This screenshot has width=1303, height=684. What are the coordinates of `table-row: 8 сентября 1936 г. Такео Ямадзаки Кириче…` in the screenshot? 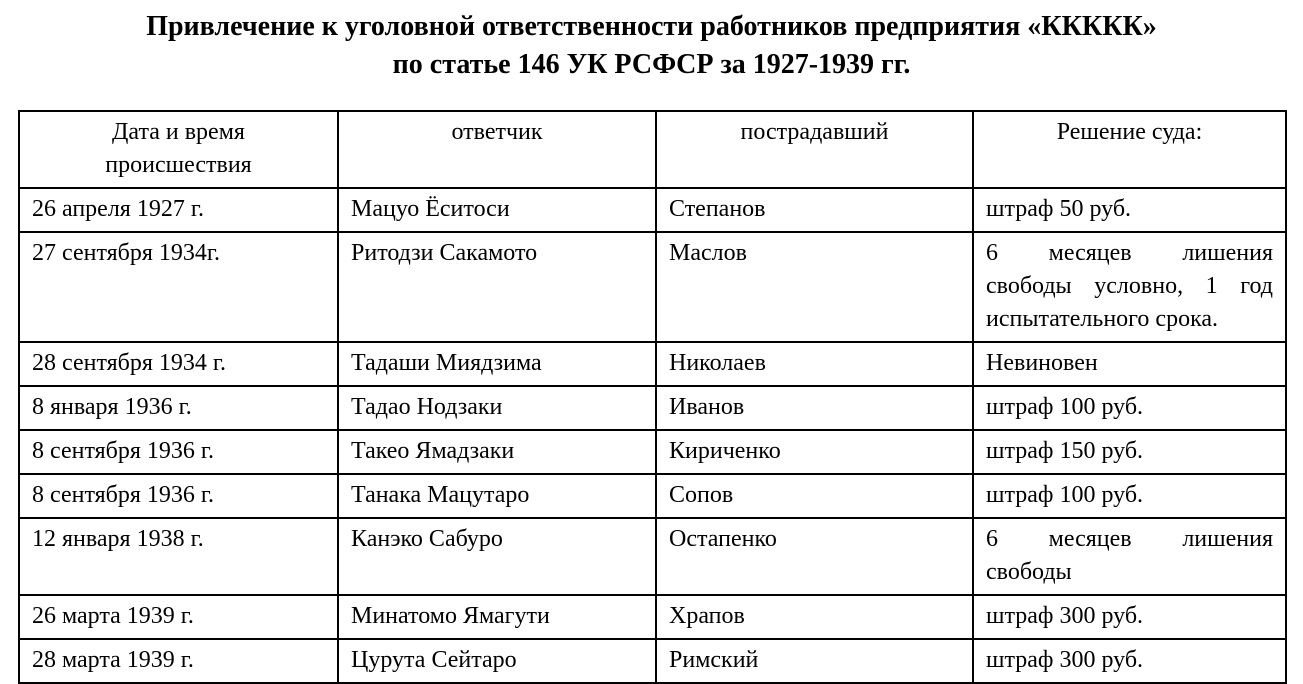 It's located at (652, 452).